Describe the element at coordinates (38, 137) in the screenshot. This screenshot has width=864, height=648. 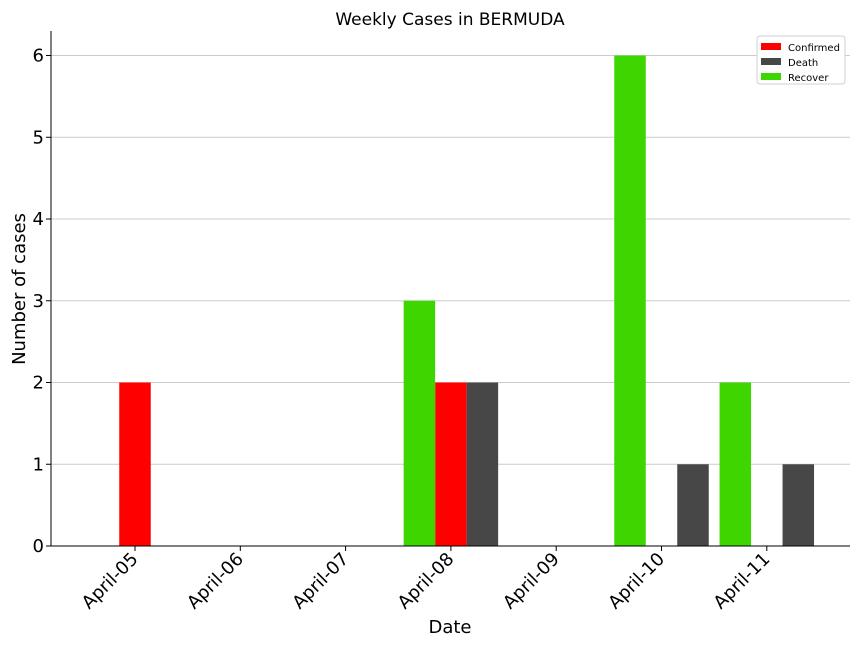
I see `y-tick-label: 5` at that location.